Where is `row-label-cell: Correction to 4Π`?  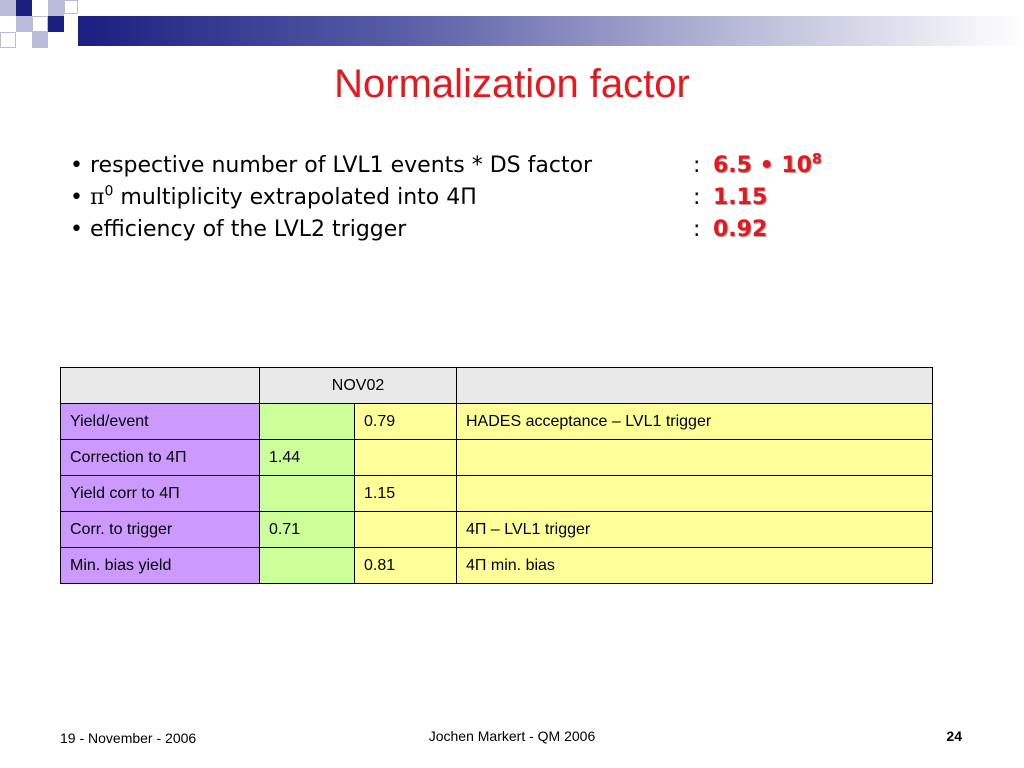
row-label-cell: Correction to 4Π is located at coordinates (160, 457).